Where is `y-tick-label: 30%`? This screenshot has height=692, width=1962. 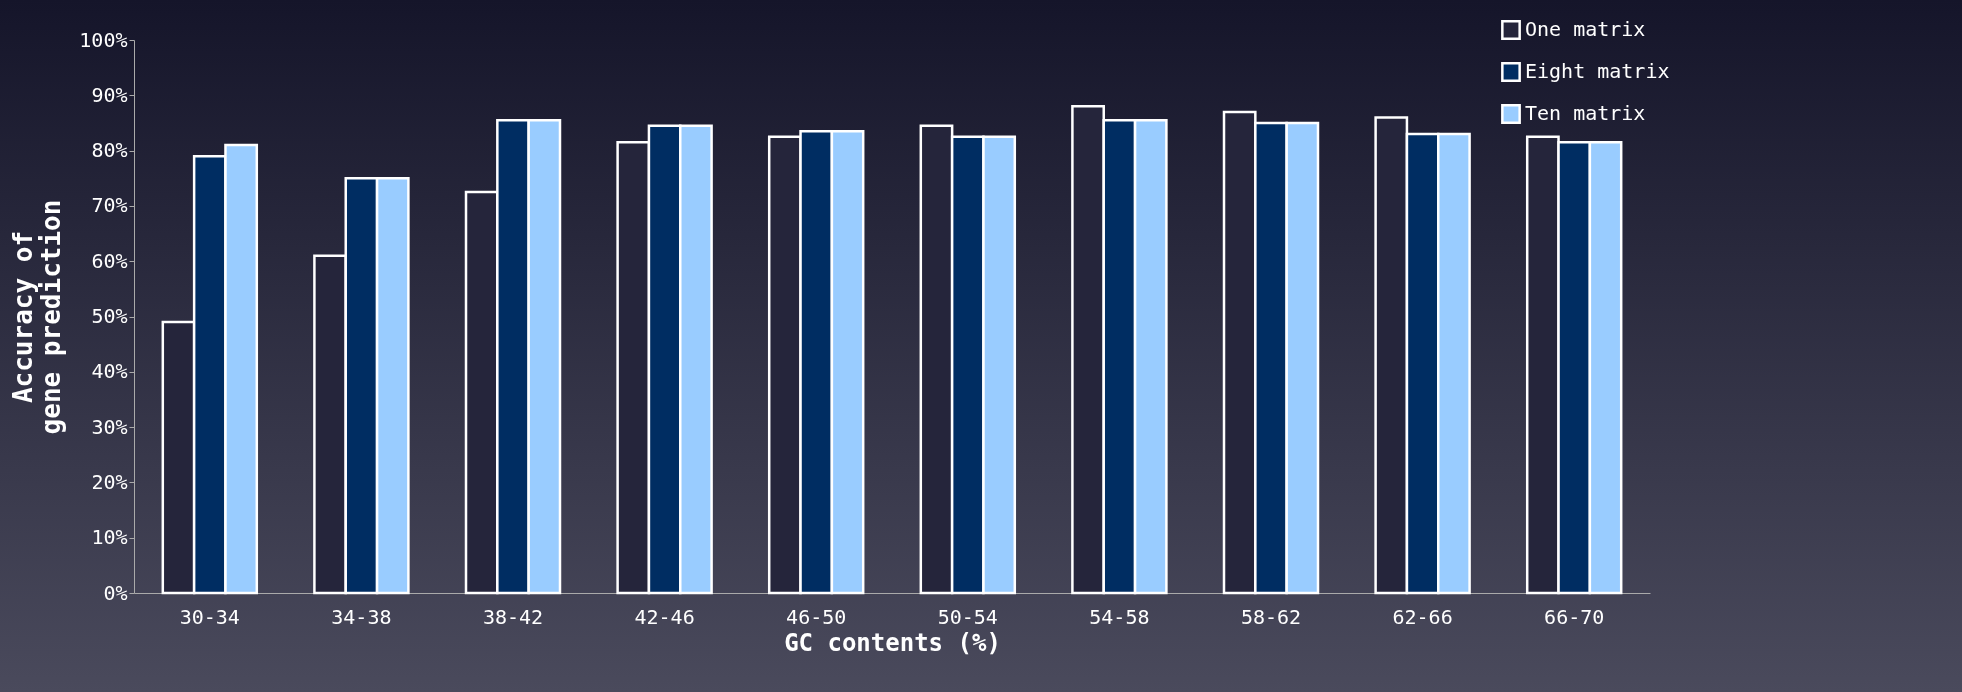
y-tick-label: 30% is located at coordinates (109, 426).